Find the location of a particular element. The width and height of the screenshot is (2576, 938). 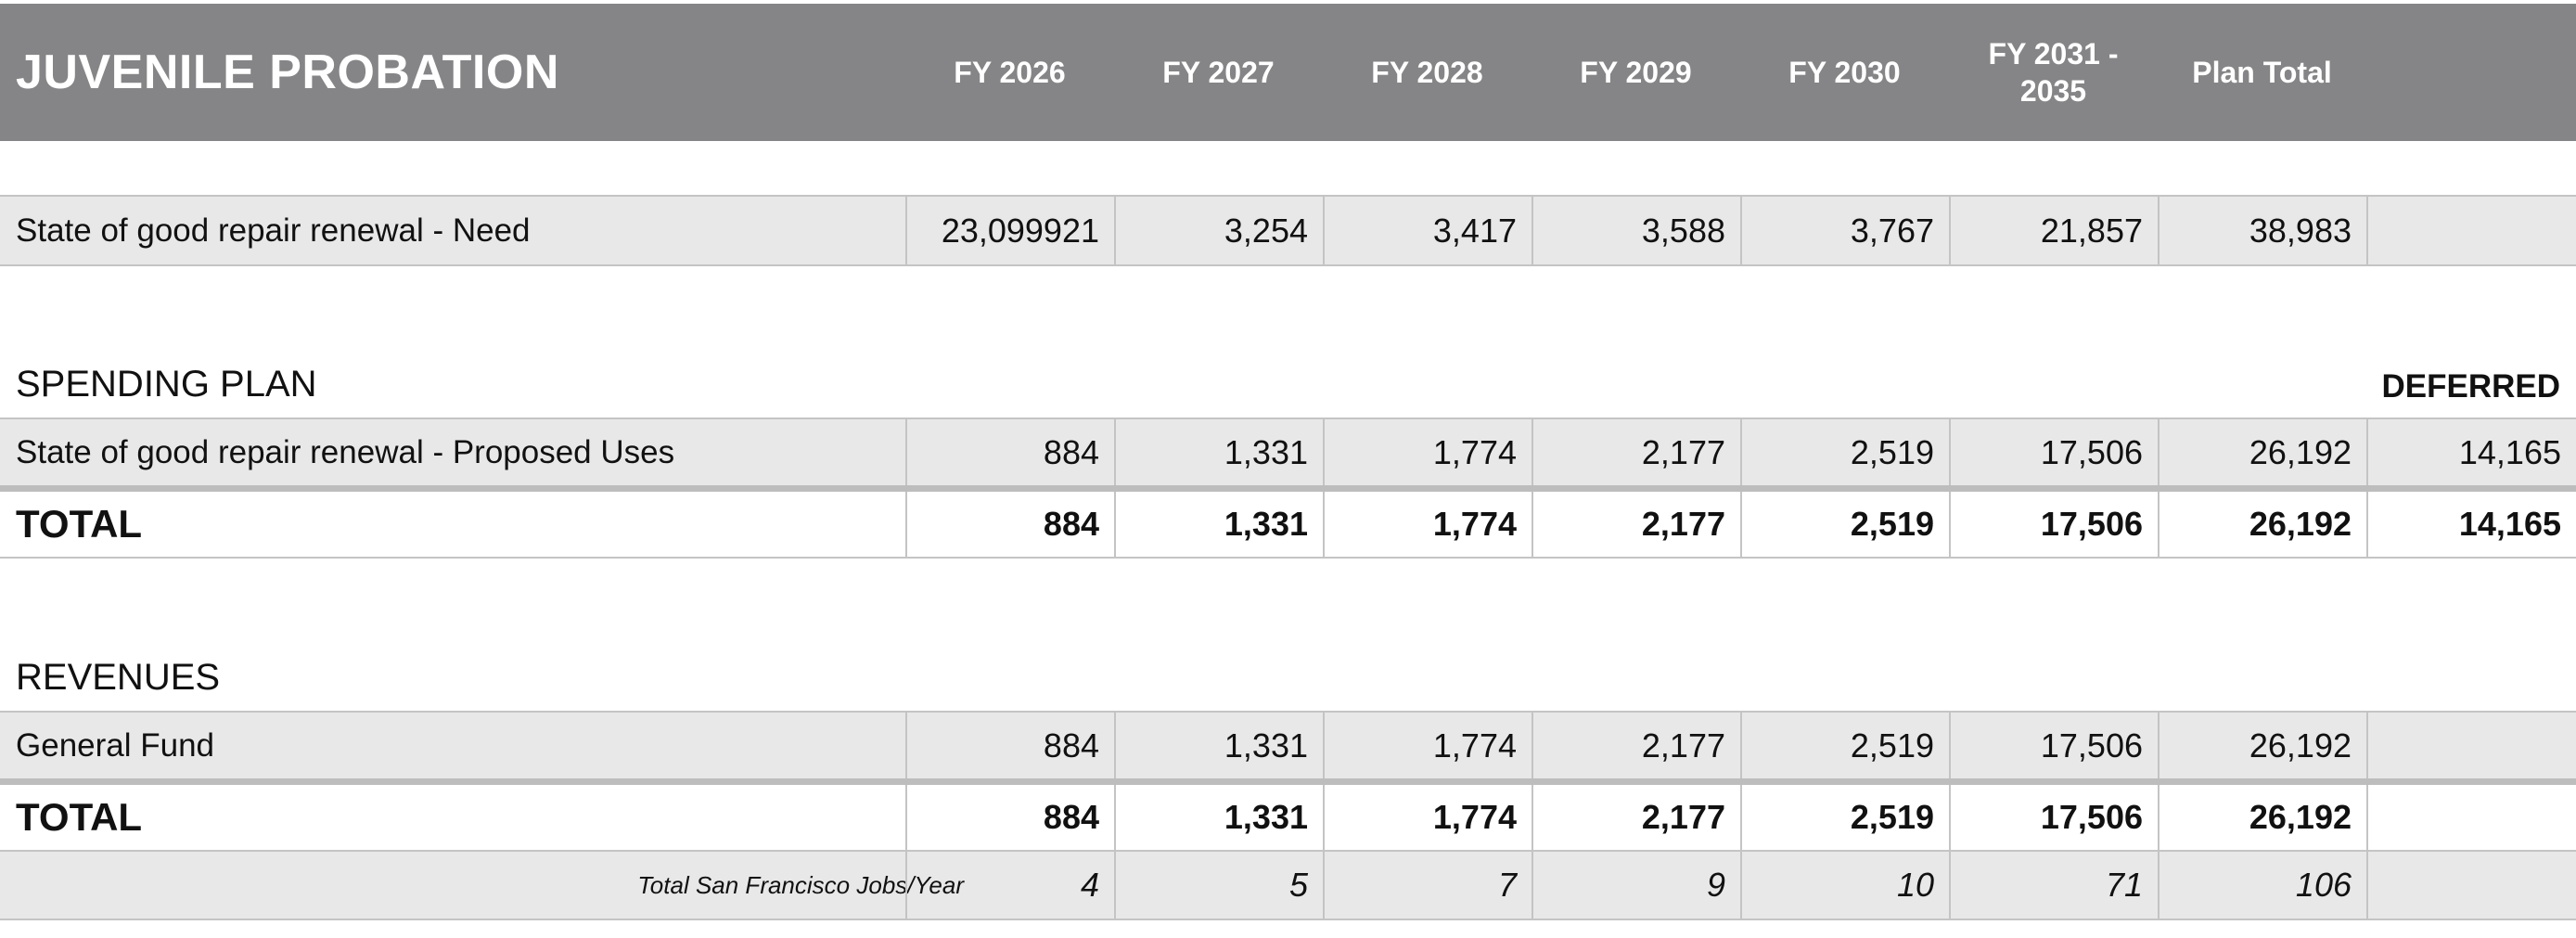

cell-plan-total: 38,983 is located at coordinates (2262, 230).